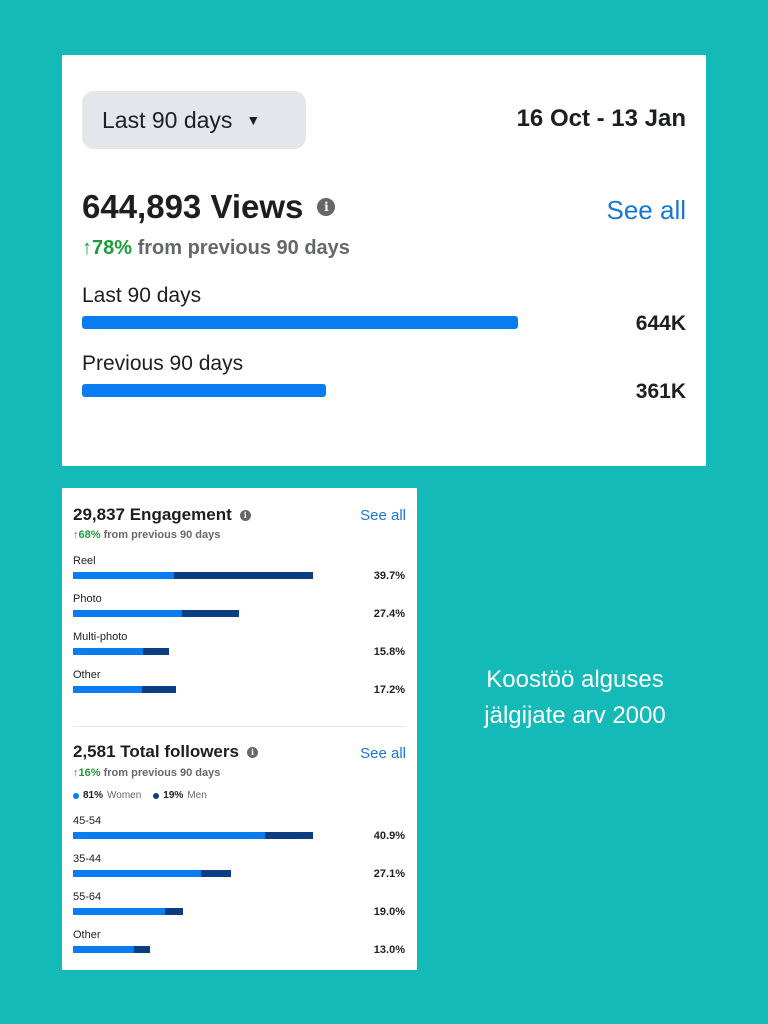  Describe the element at coordinates (84, 561) in the screenshot. I see `engagement-row-label: Reel` at that location.